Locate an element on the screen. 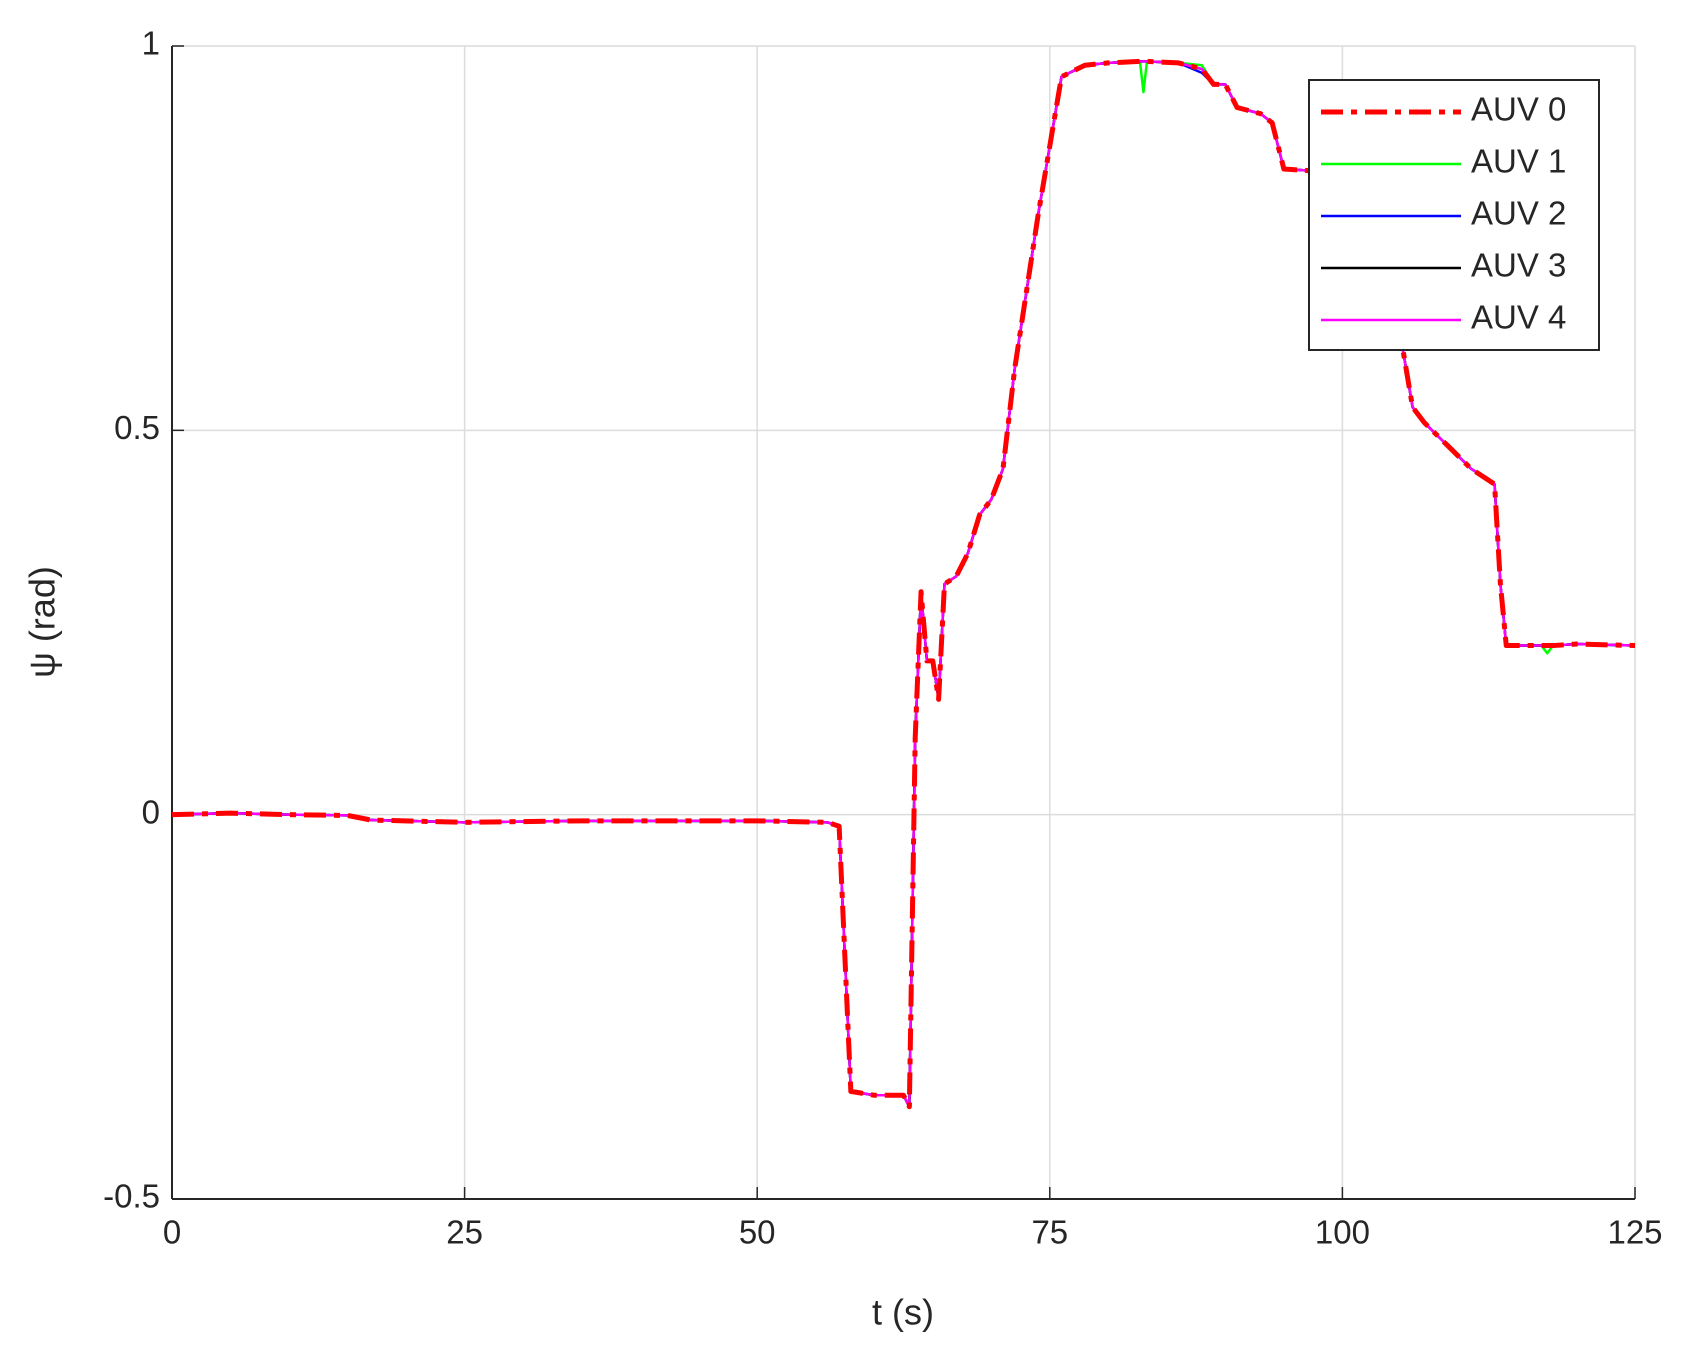 The height and width of the screenshot is (1356, 1683). legend-label: AUV 0 is located at coordinates (1518, 109).